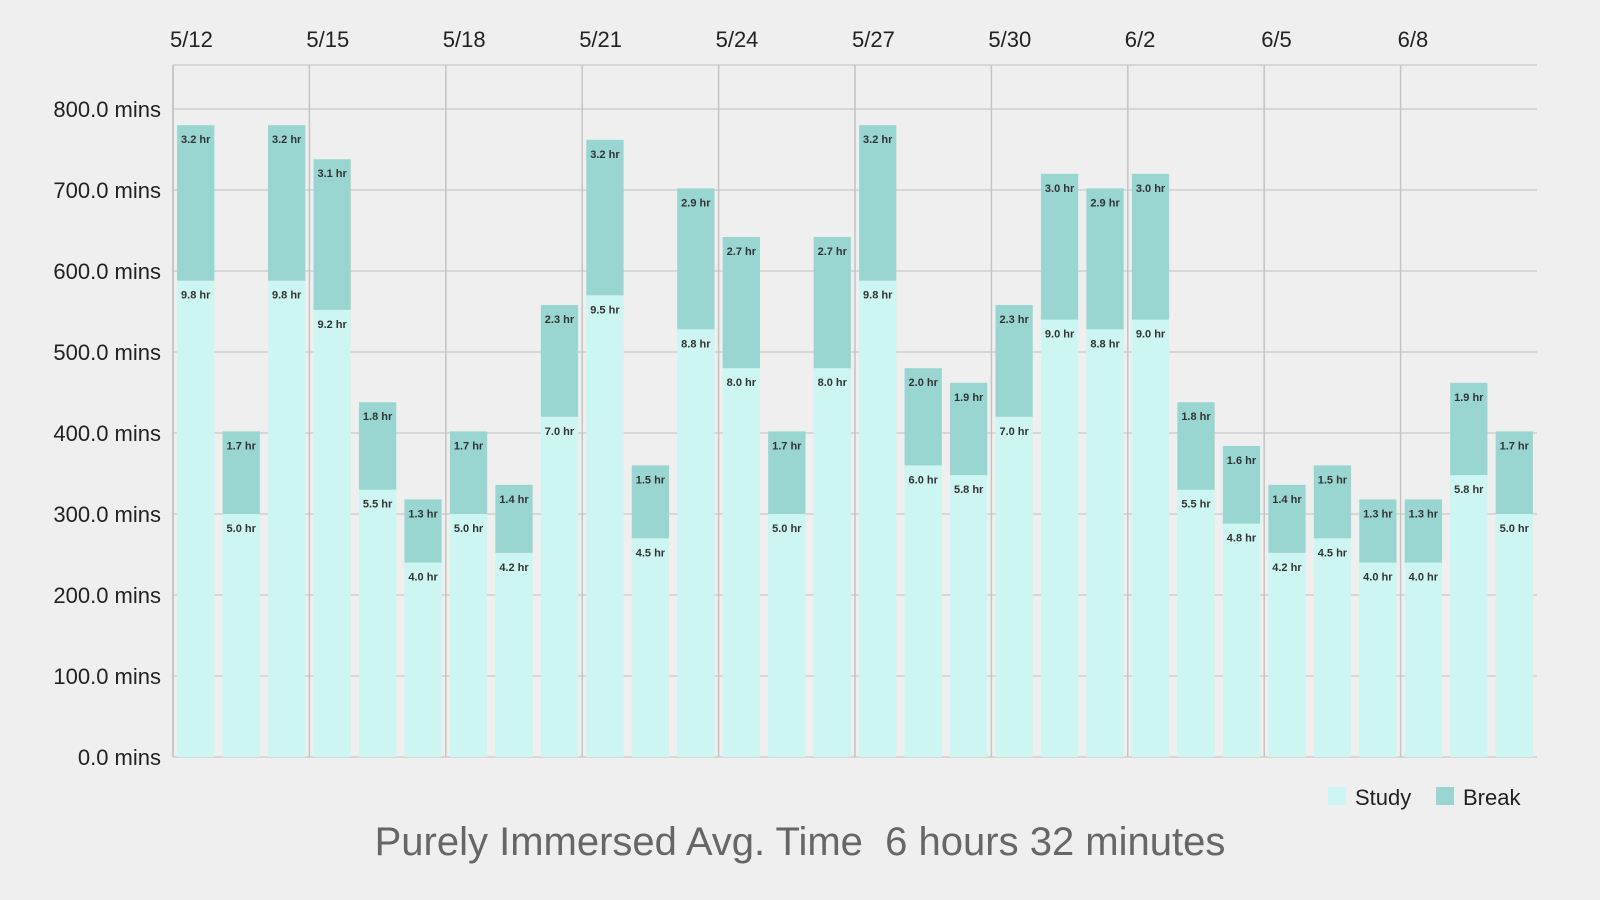 This screenshot has width=1600, height=900. Describe the element at coordinates (833, 383) in the screenshot. I see `study-value-label: 8.0 hr` at that location.